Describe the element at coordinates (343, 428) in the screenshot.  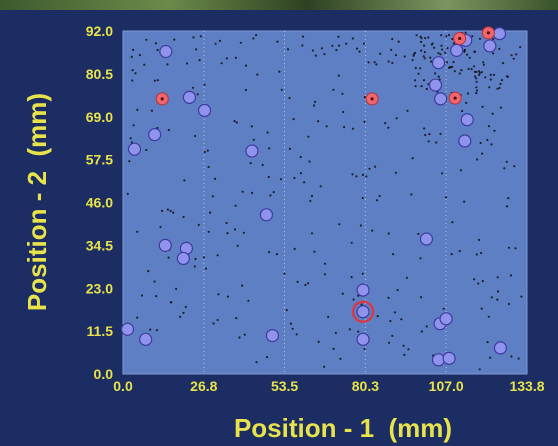
I see `x-axis-label: Position - 1 (mm)` at that location.